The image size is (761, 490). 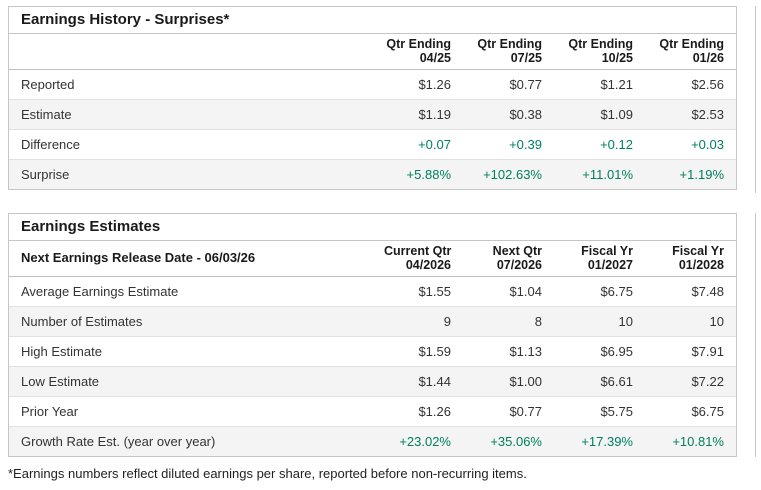 I want to click on column-header-qtr-1025: Qtr Ending 10/25, so click(x=599, y=52).